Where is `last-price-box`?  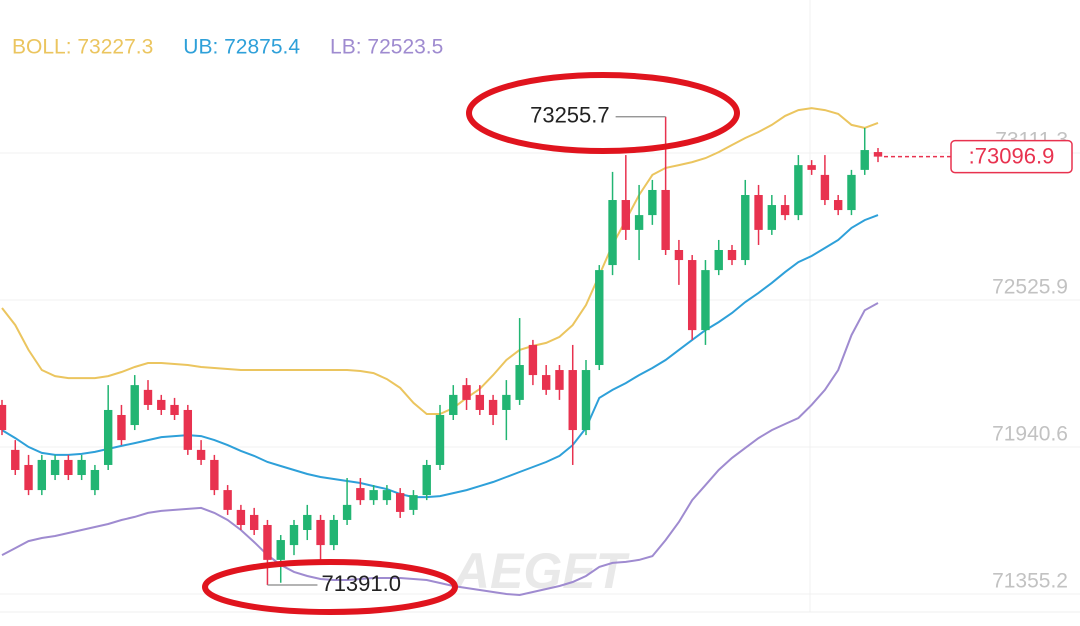
last-price-box is located at coordinates (1011, 156).